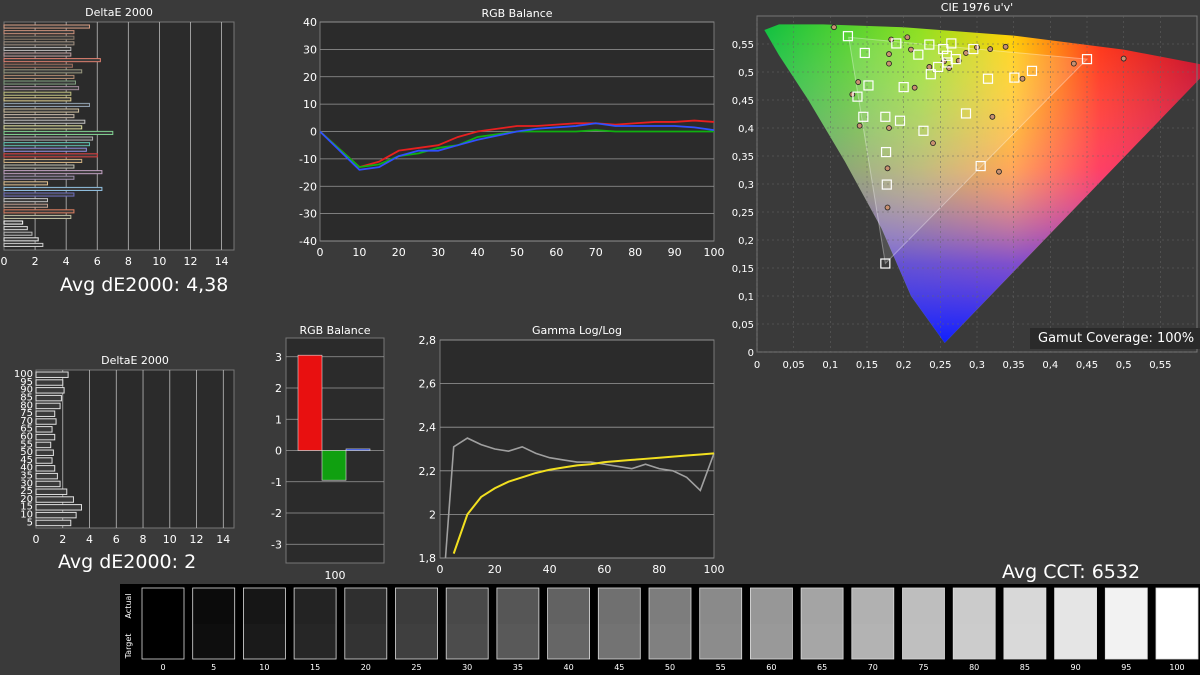  What do you see at coordinates (97, 261) in the screenshot?
I see `x-tick-label: 6` at bounding box center [97, 261].